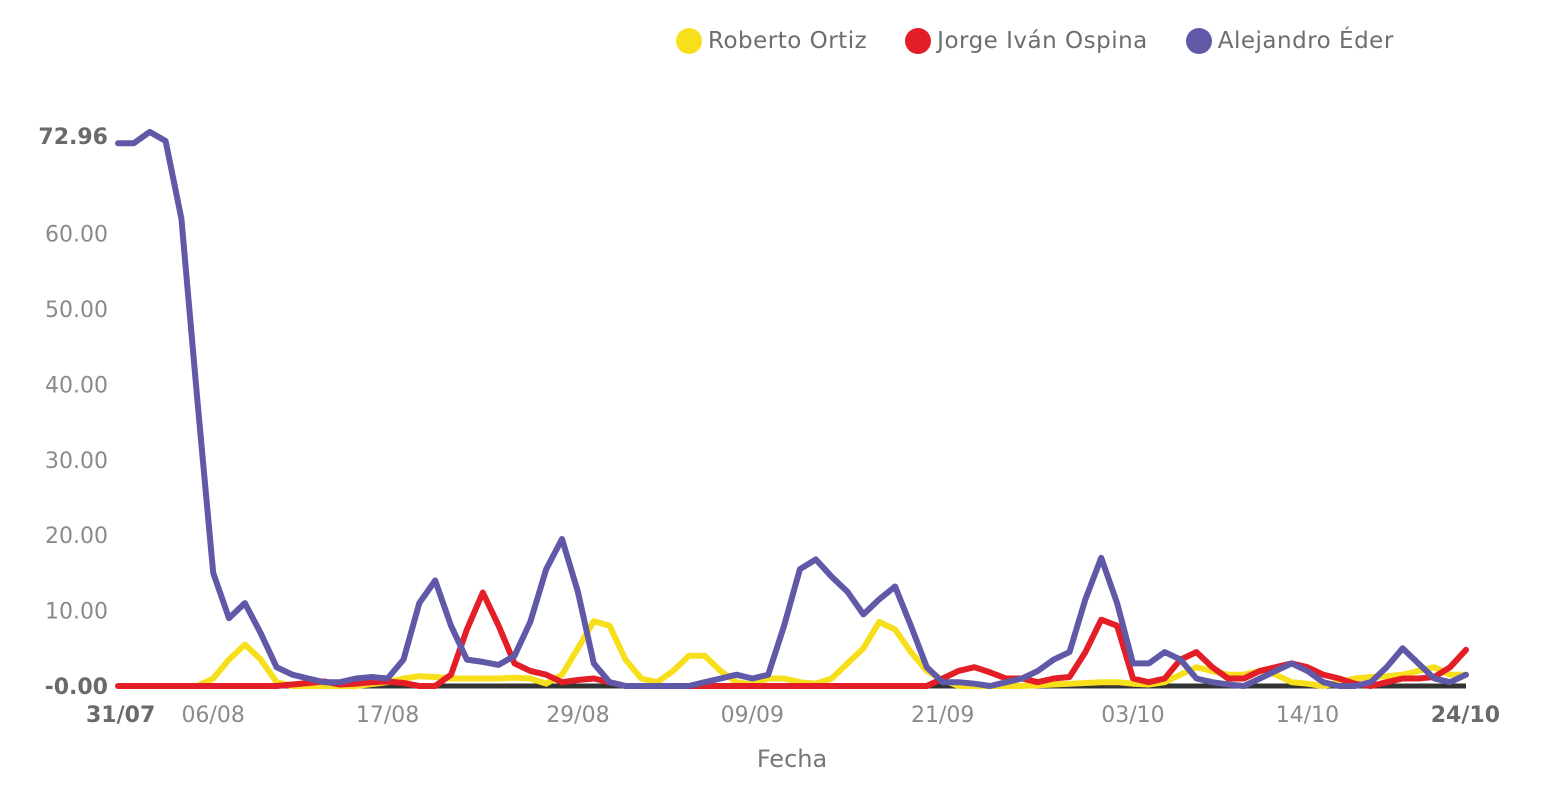 The height and width of the screenshot is (810, 1566). What do you see at coordinates (76, 536) in the screenshot?
I see `y-tick-label: 20.00` at bounding box center [76, 536].